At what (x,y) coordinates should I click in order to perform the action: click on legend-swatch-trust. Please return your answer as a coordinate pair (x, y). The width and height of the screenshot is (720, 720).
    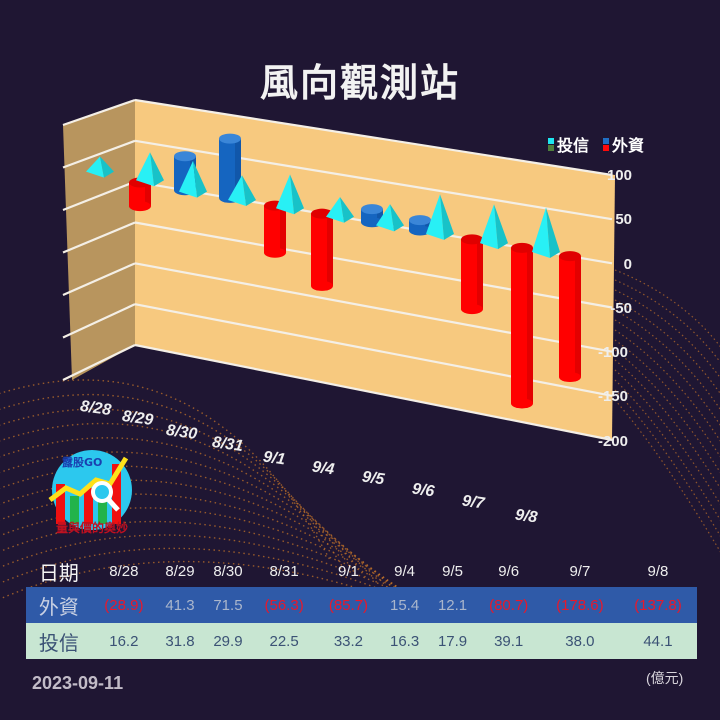
    Looking at the image, I should click on (551, 144).